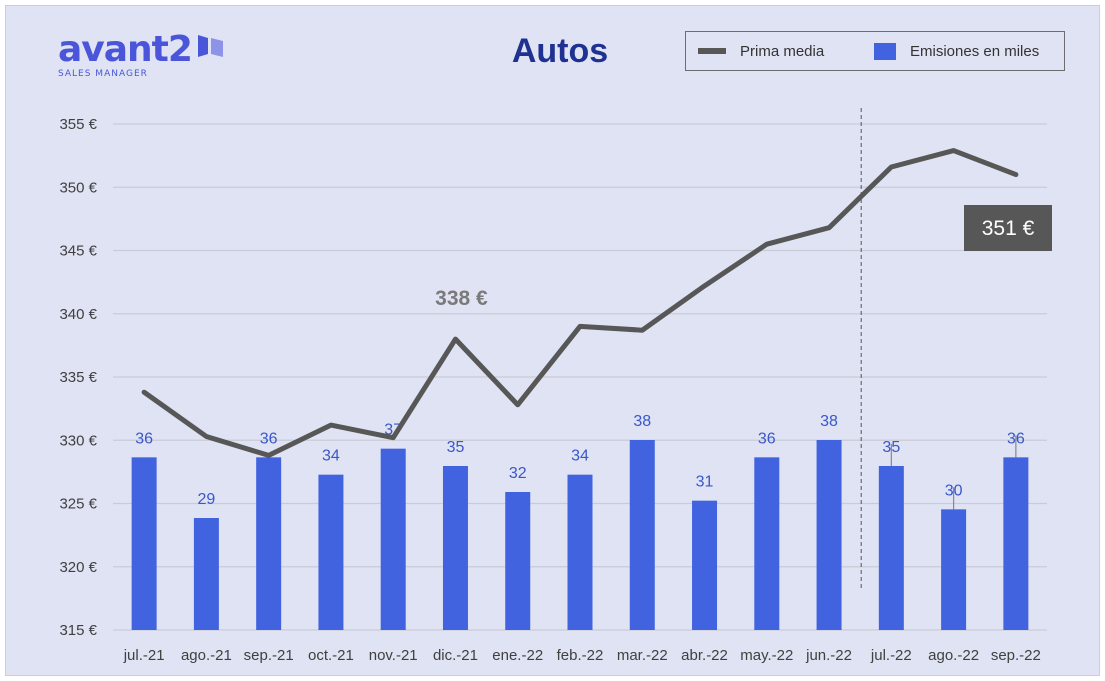 The height and width of the screenshot is (681, 1105). Describe the element at coordinates (78, 504) in the screenshot. I see `y-tick-label: 325 €` at that location.